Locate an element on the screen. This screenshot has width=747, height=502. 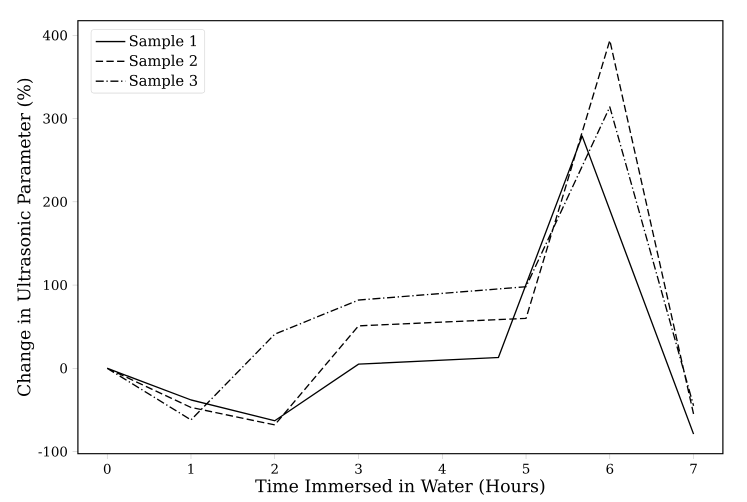
x-tick-label: 0 is located at coordinates (107, 469).